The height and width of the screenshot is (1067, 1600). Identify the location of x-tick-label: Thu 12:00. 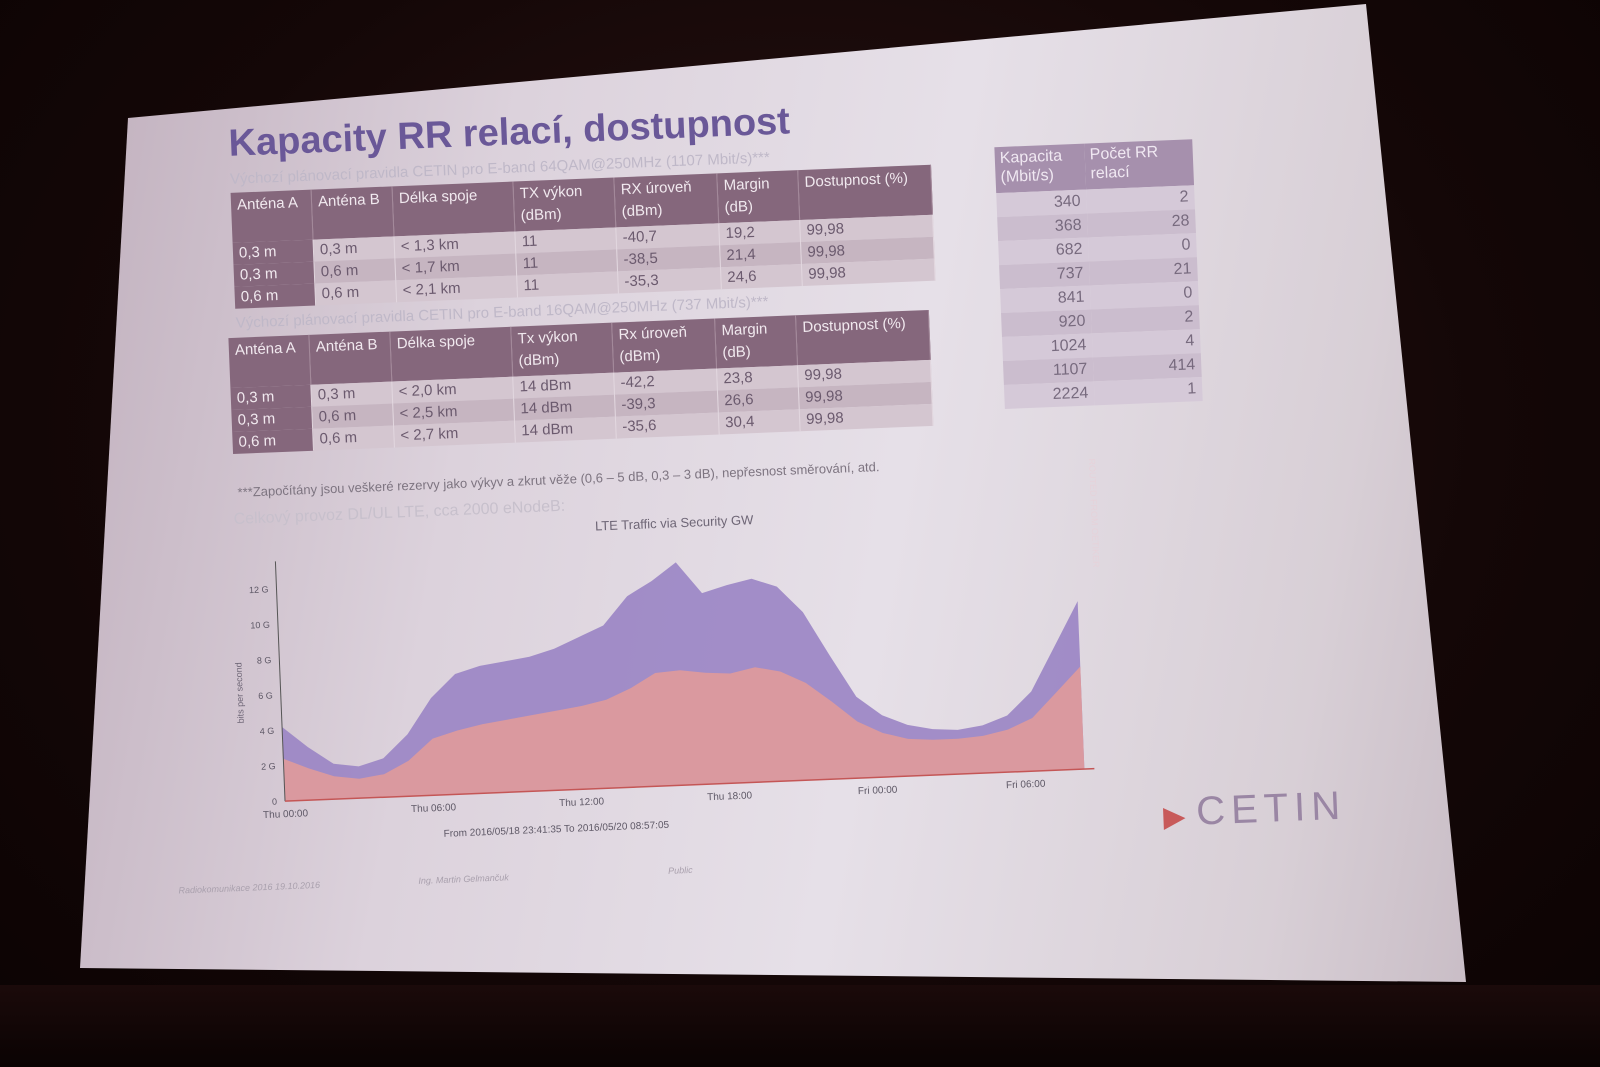
(582, 802).